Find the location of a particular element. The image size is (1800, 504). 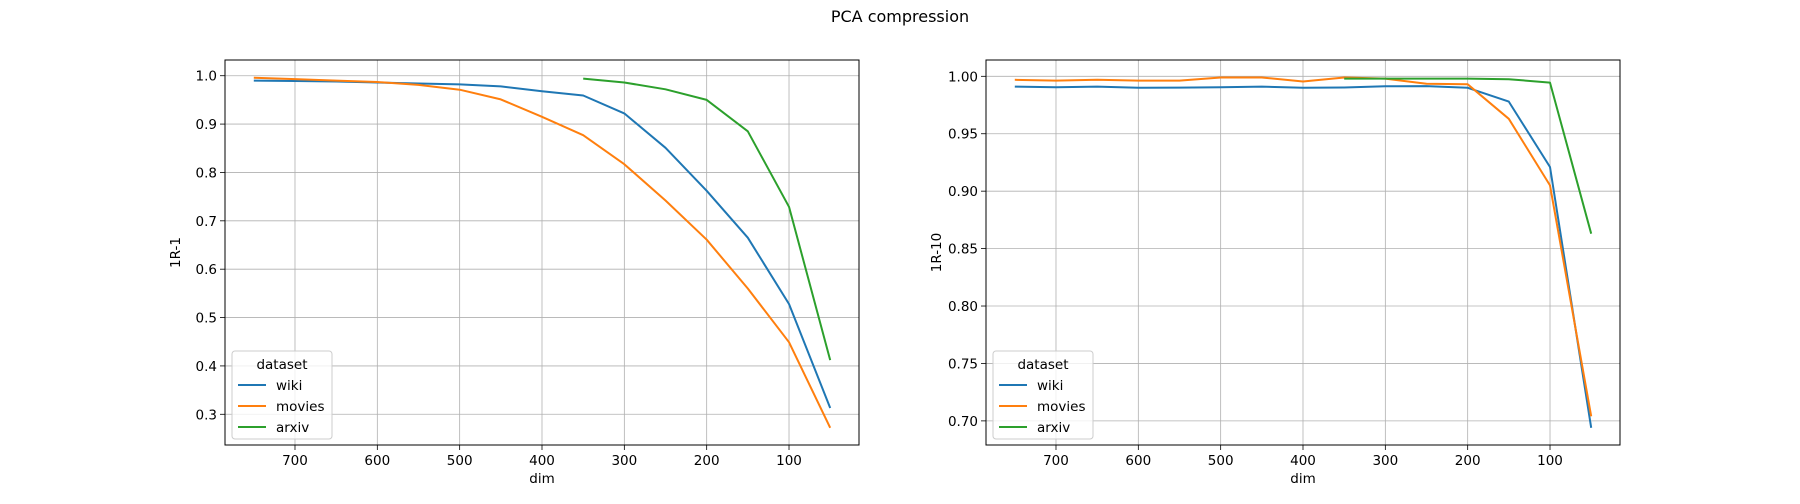

y-tick-label: 0.3 is located at coordinates (206, 415).